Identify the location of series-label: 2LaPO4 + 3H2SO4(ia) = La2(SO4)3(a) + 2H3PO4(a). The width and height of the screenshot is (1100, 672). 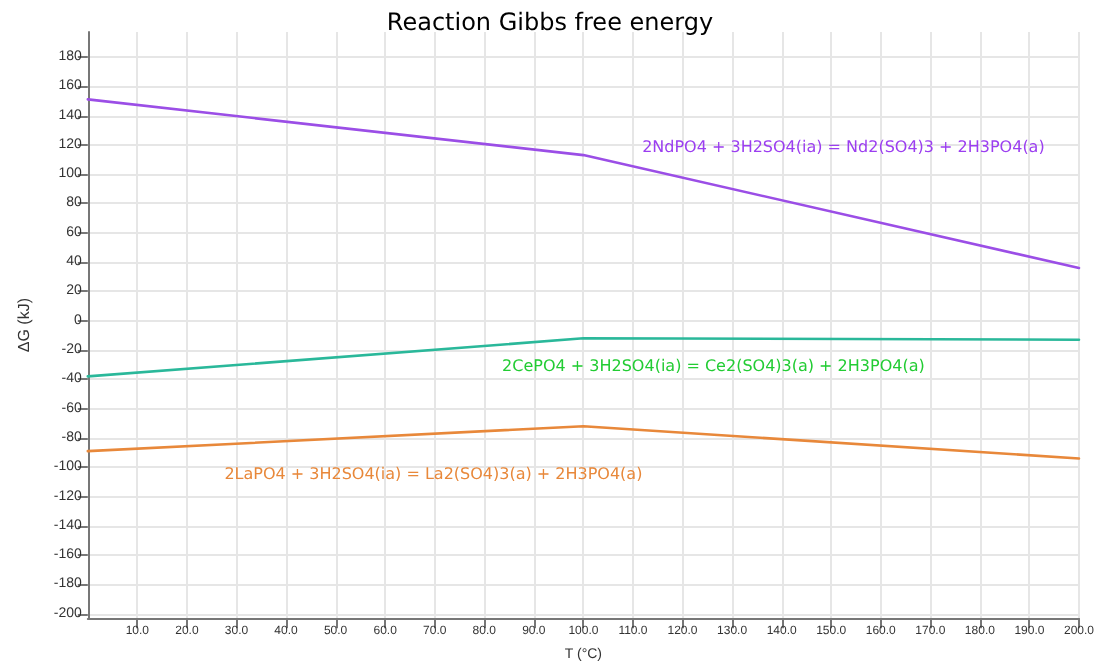
(433, 474).